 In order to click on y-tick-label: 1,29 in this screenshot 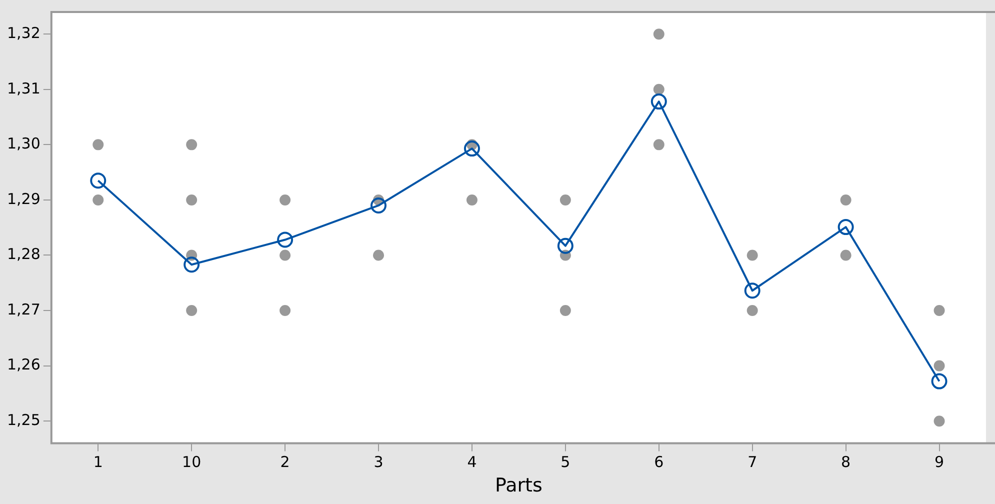, I will do `click(23, 199)`.